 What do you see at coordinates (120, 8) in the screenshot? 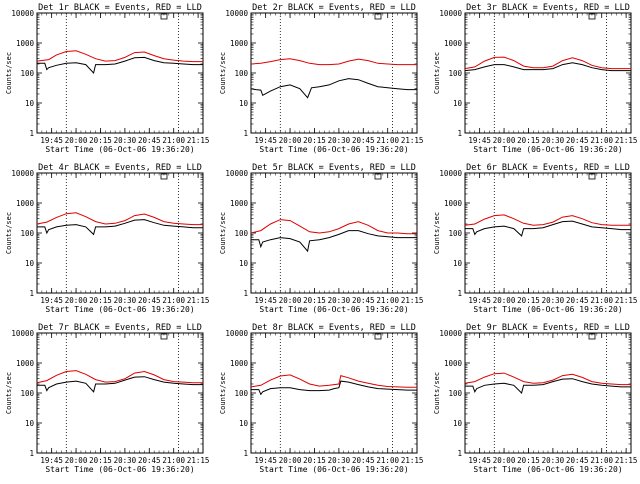
I see `plot-title: Det 1r BLACK = Events, RED = LLD` at bounding box center [120, 8].